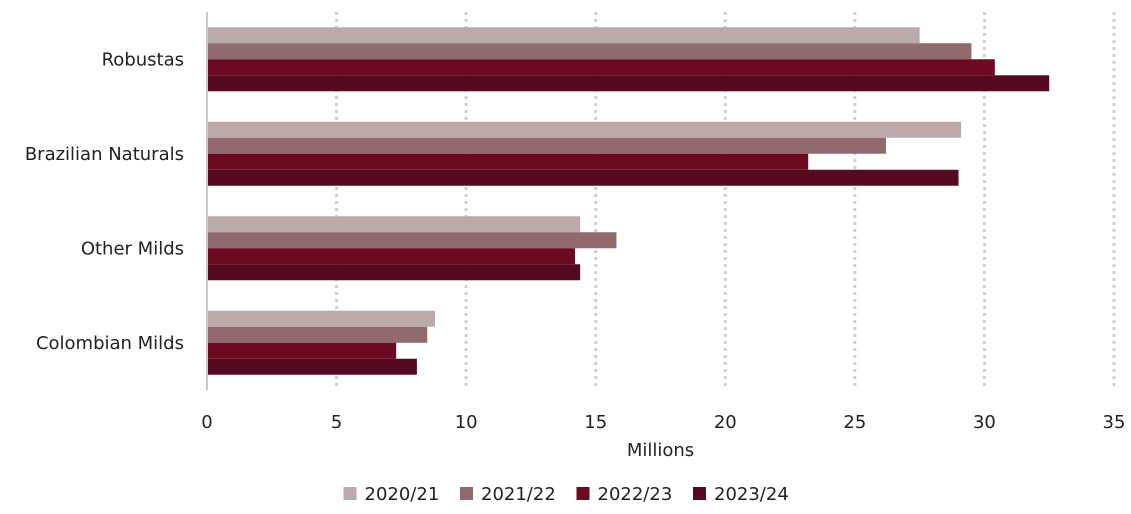 This screenshot has width=1131, height=514. Describe the element at coordinates (725, 422) in the screenshot. I see `x-tick-label: 20` at that location.